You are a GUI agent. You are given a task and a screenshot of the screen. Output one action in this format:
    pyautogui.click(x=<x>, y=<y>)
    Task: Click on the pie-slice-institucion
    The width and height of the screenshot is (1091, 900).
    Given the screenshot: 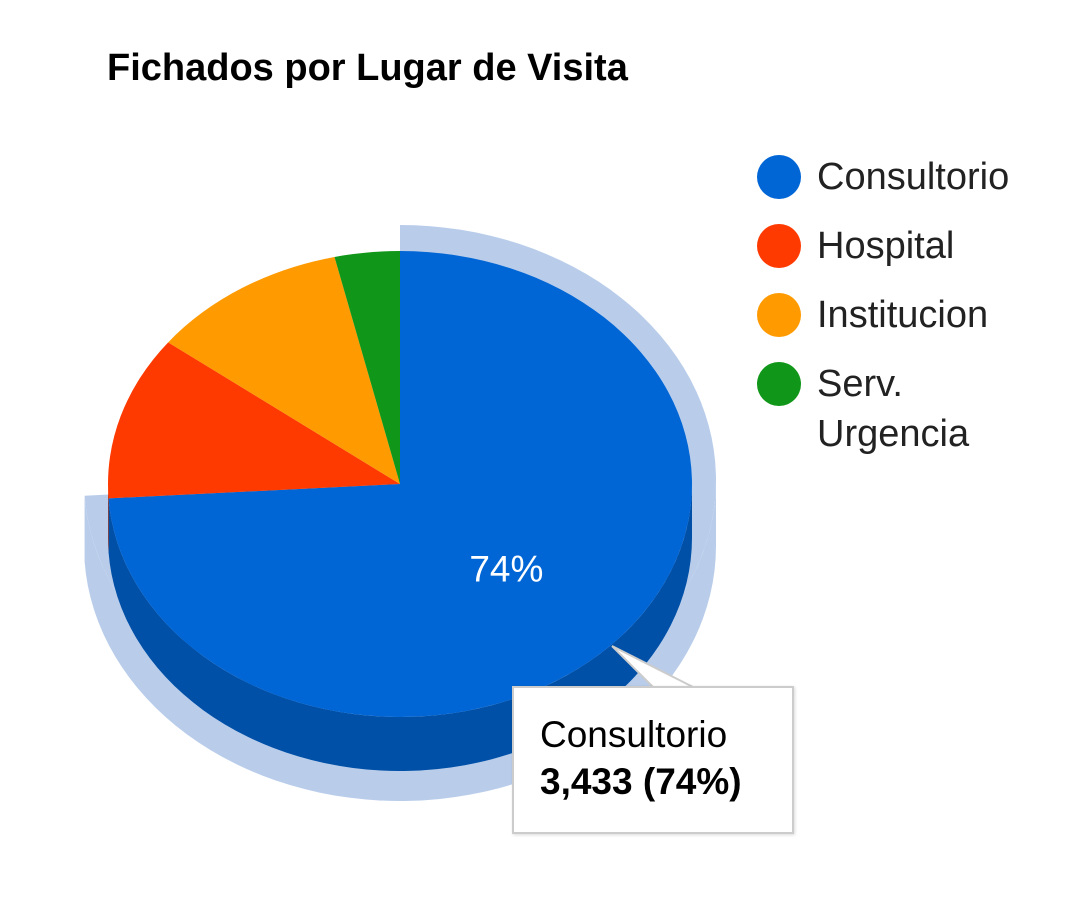 What is the action you would take?
    pyautogui.click(x=284, y=370)
    